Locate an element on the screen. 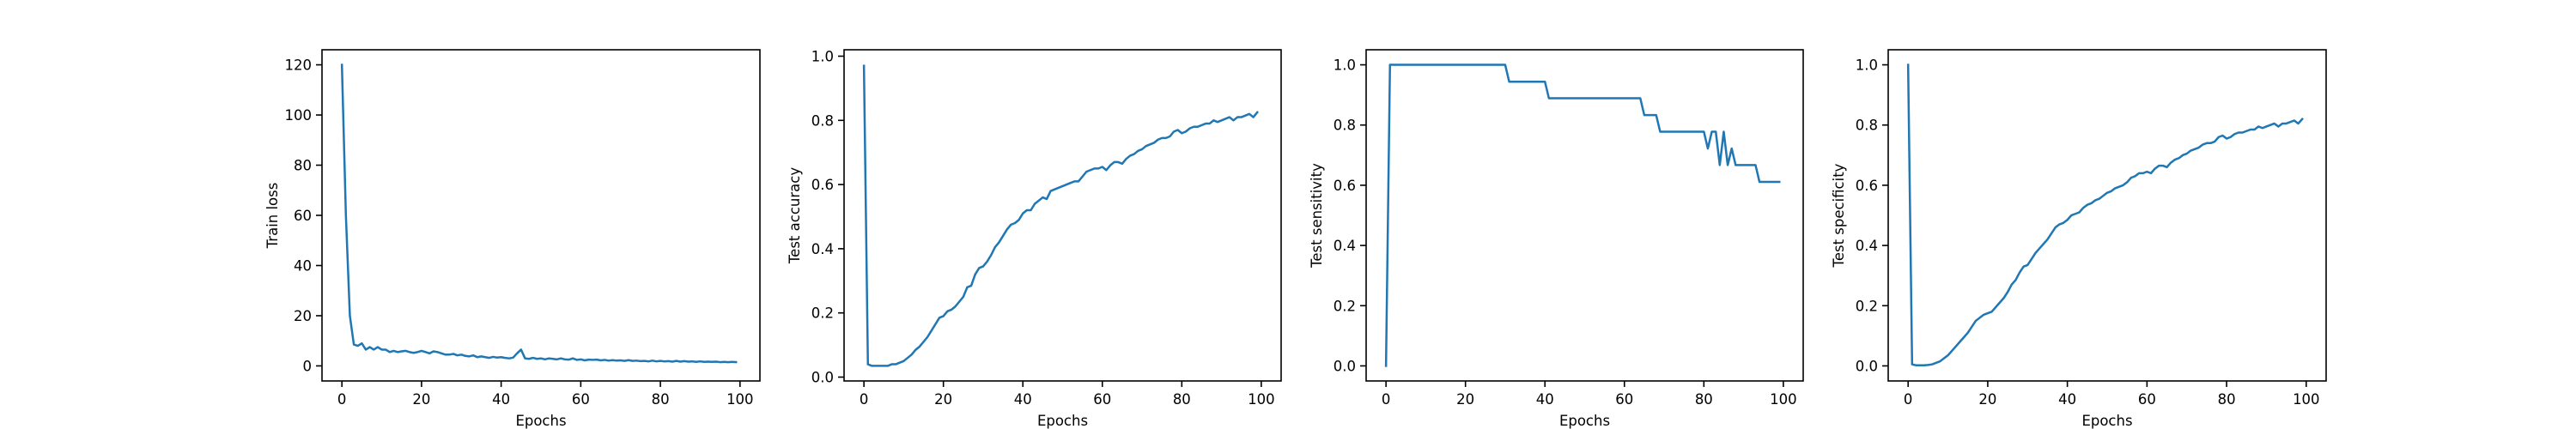  test-accuracy-x-tick-label: 80 is located at coordinates (1182, 399).